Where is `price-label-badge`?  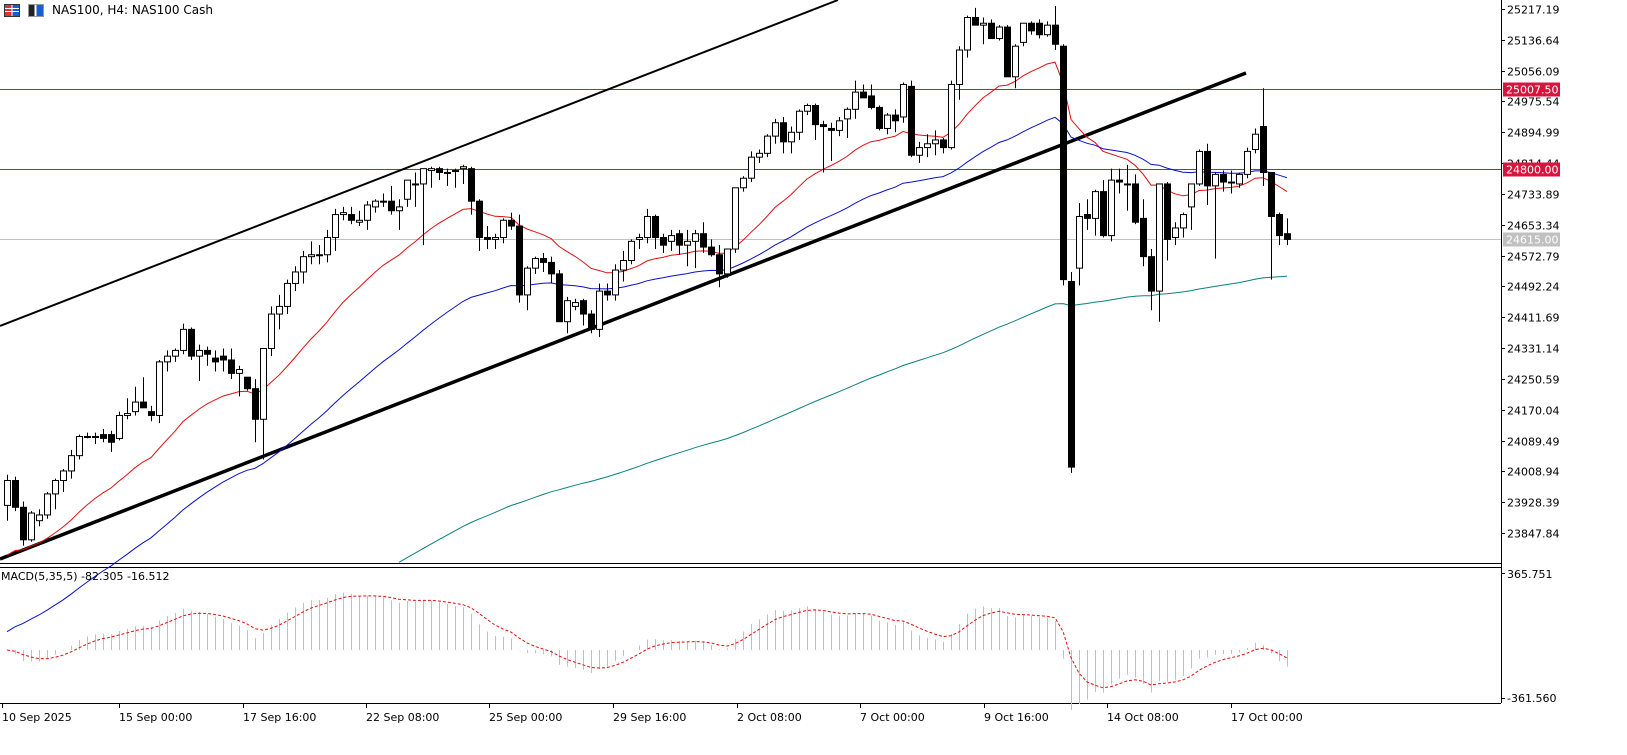 price-label-badge is located at coordinates (1531, 169).